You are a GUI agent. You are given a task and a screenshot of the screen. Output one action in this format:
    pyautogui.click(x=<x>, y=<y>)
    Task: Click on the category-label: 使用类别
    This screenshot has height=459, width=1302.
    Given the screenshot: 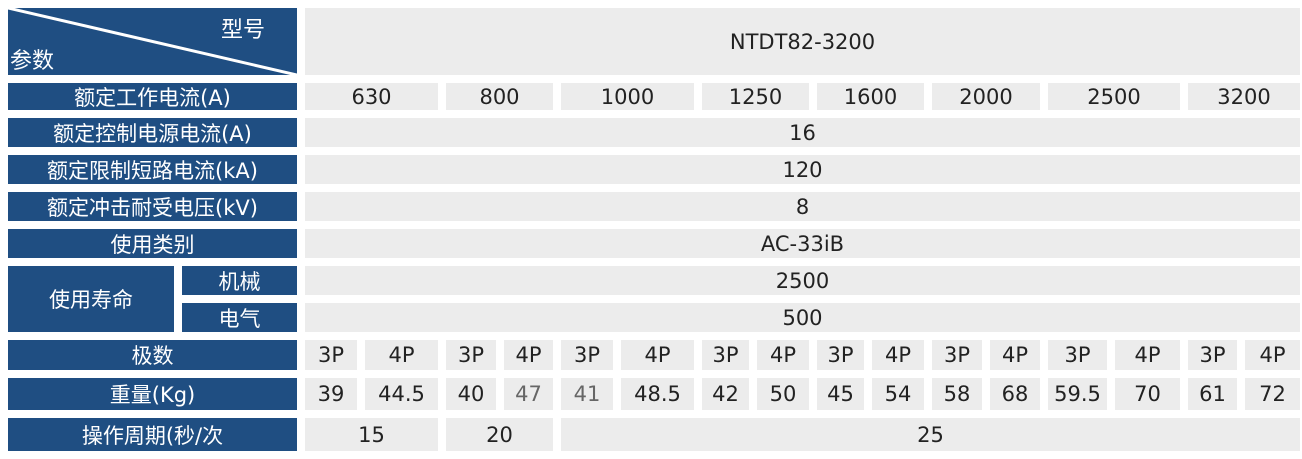 What is the action you would take?
    pyautogui.click(x=152, y=243)
    